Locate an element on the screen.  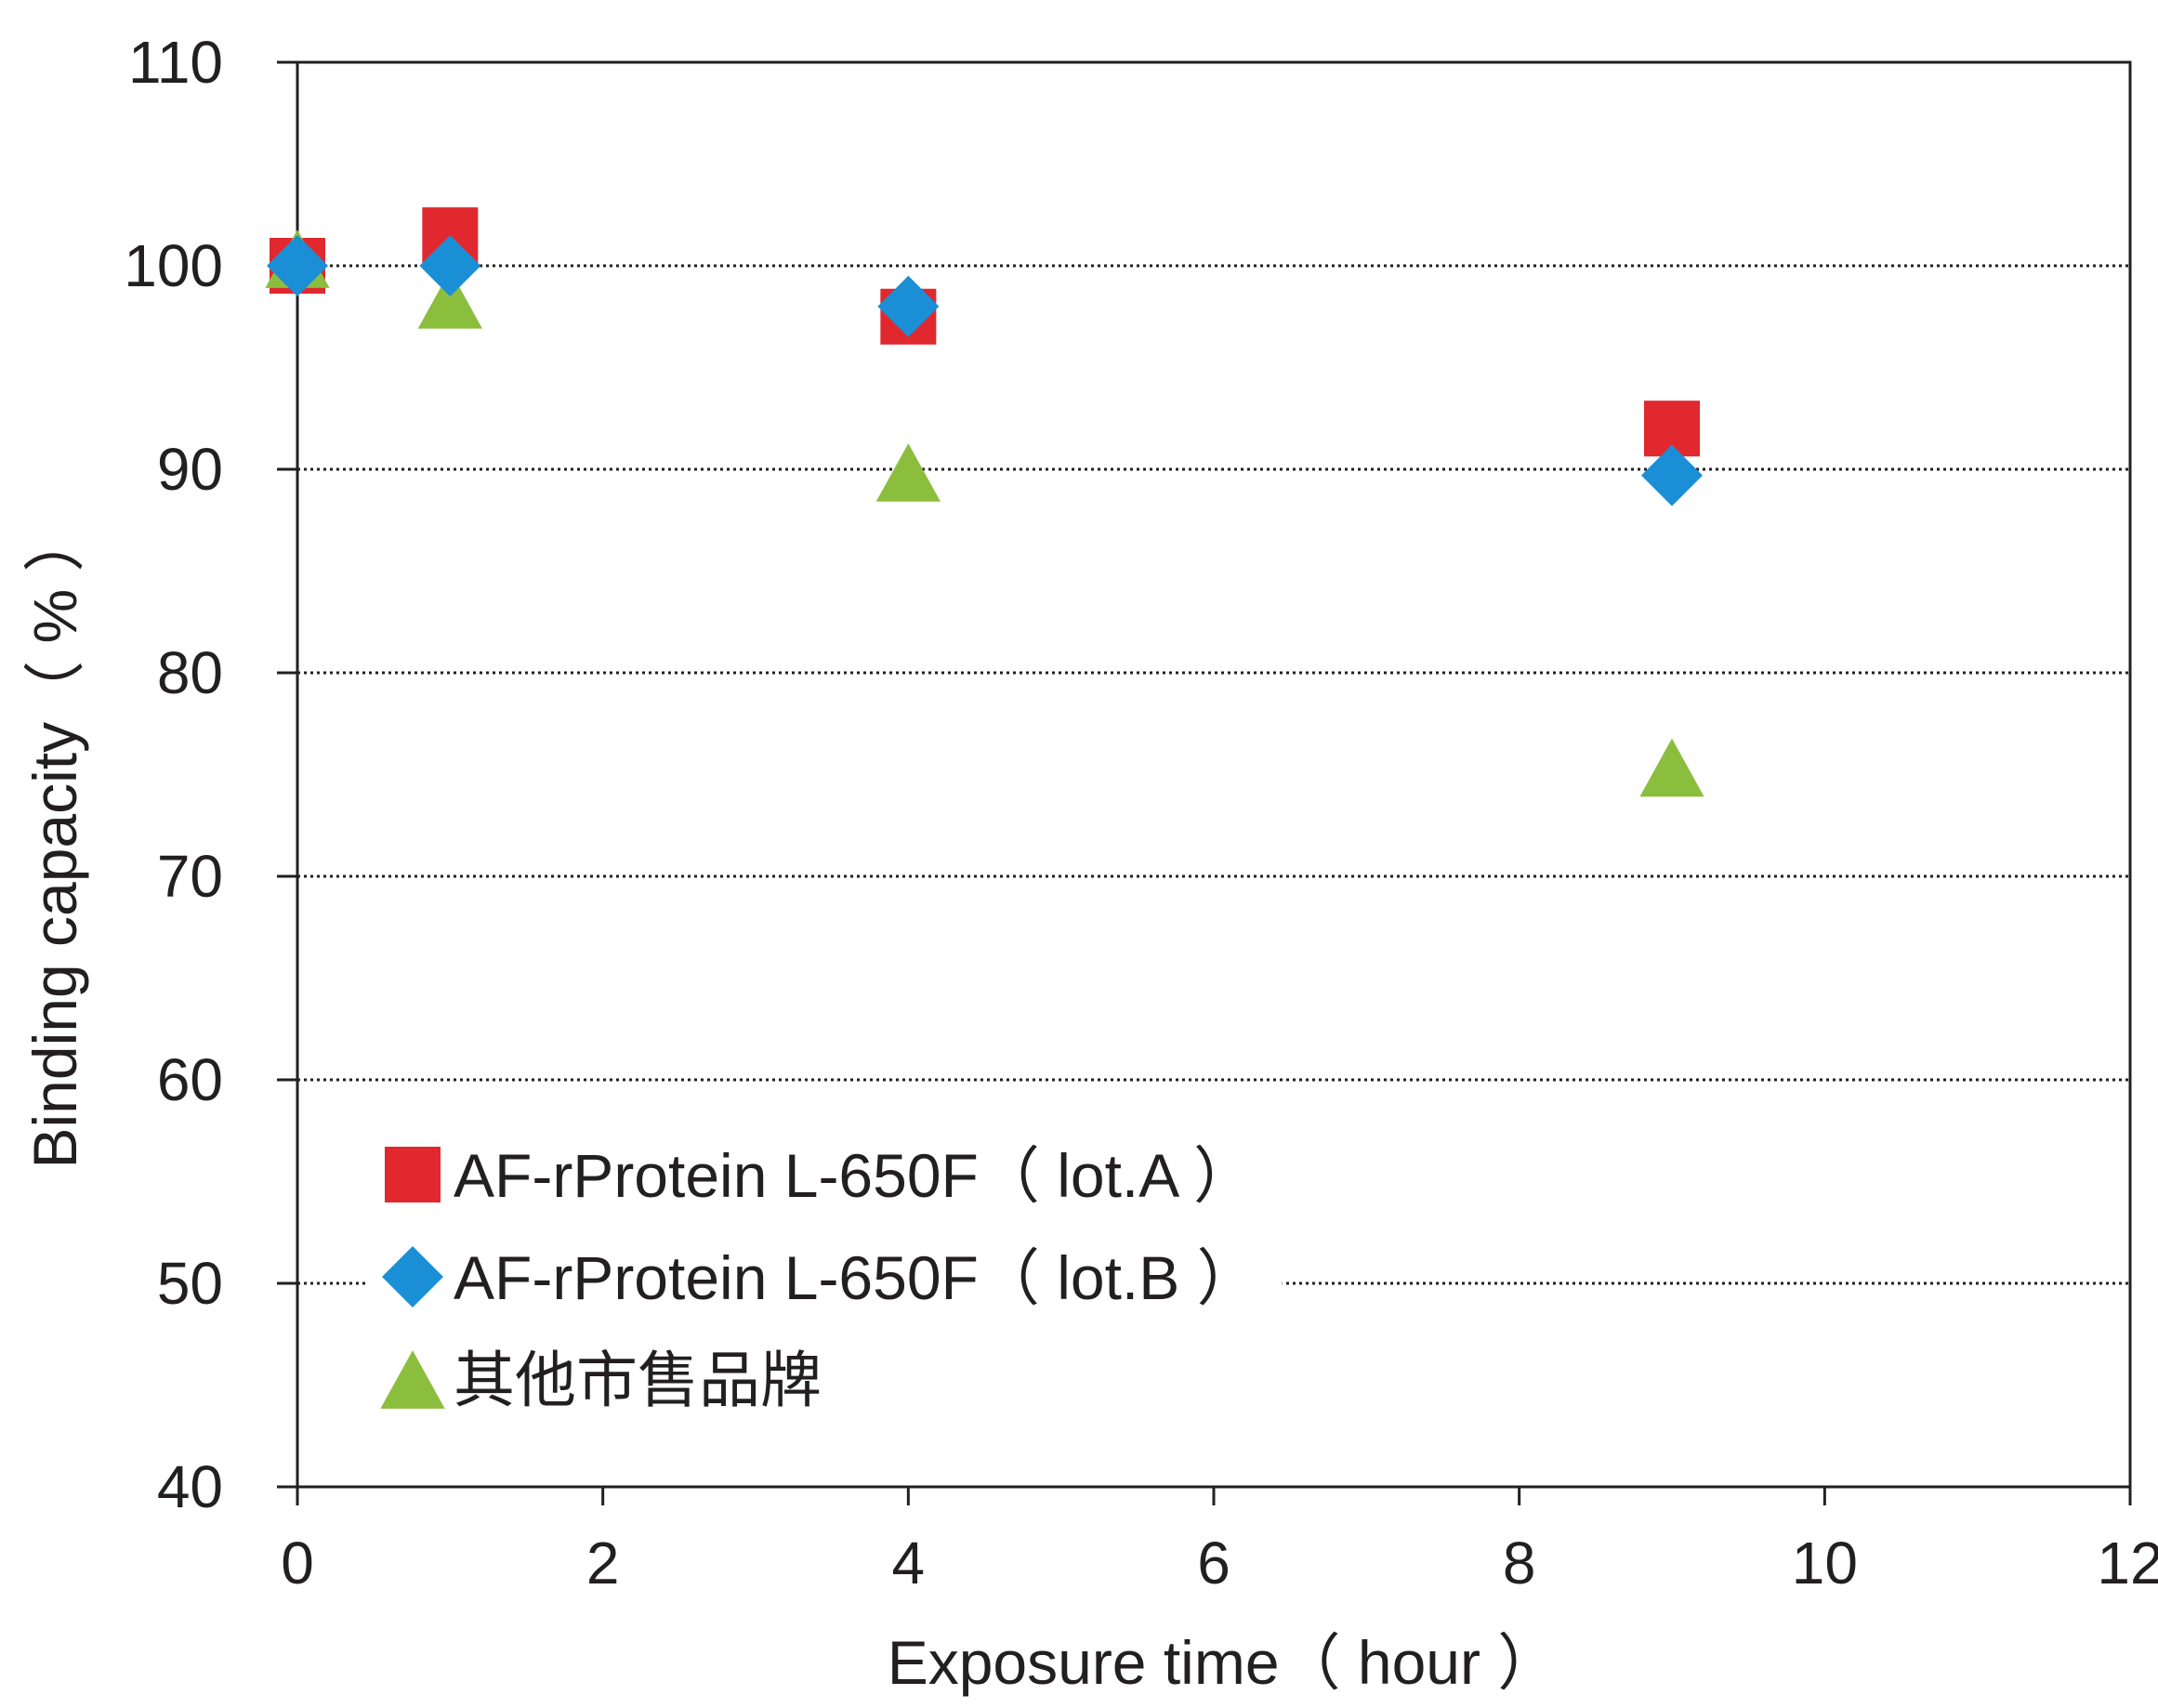
y-tick-label-90: 90 is located at coordinates (190, 469).